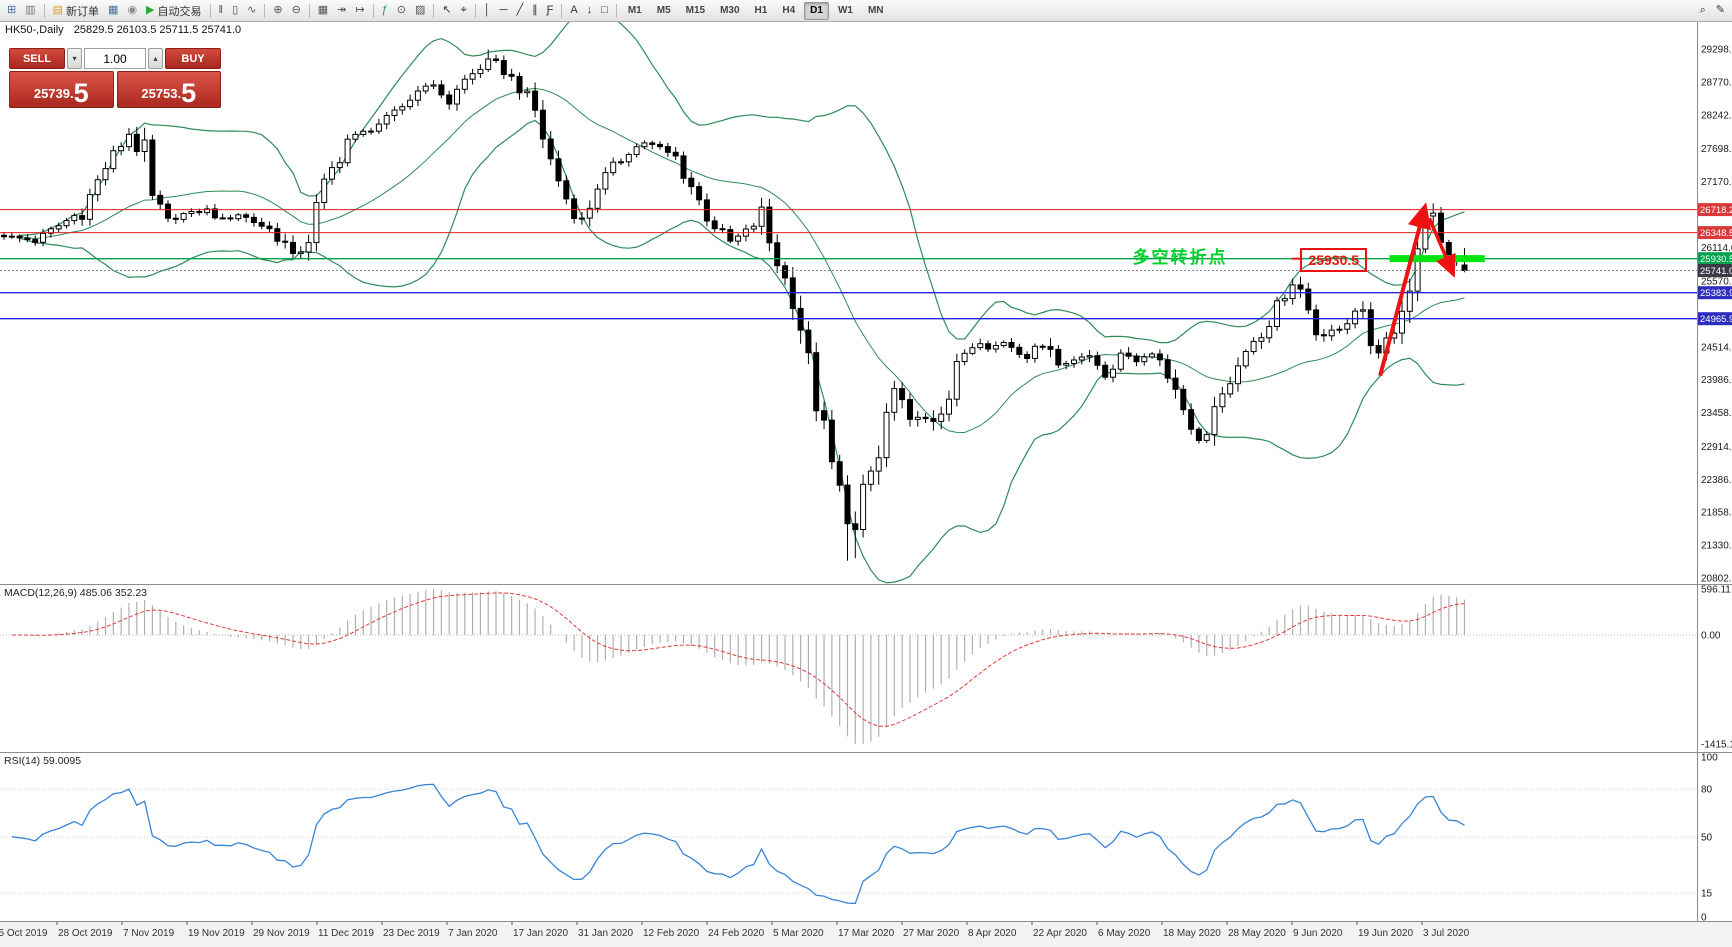 The height and width of the screenshot is (947, 1732). I want to click on quick-search-icon: ⌕, so click(1702, 10).